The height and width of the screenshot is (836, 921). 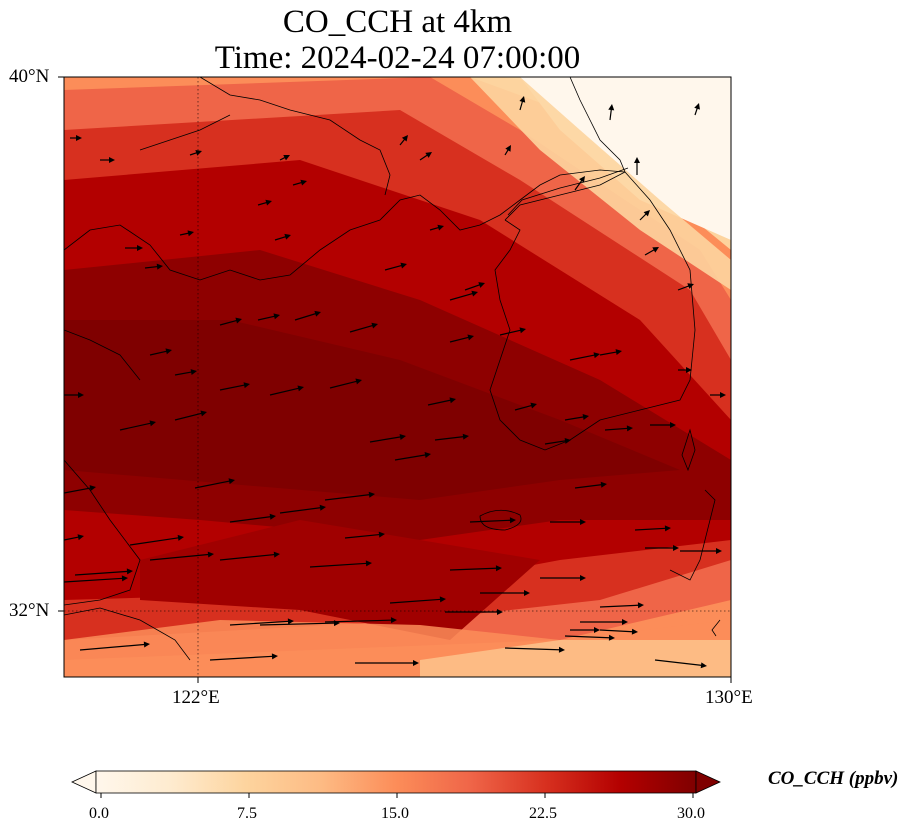 I want to click on colorbar-extend-min, so click(x=84, y=782).